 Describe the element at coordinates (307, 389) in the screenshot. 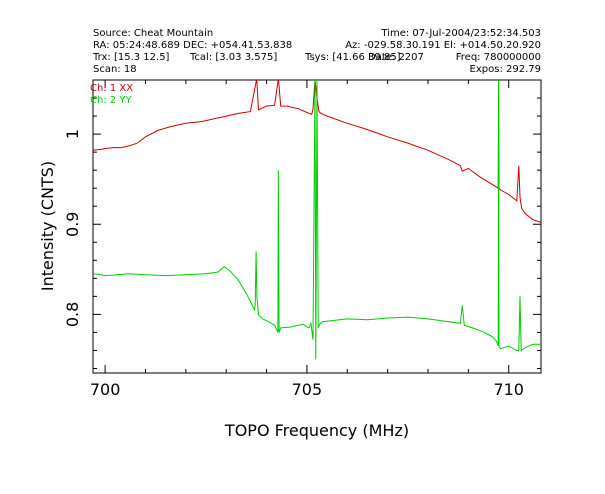

I see `x-tick-label: 705` at that location.